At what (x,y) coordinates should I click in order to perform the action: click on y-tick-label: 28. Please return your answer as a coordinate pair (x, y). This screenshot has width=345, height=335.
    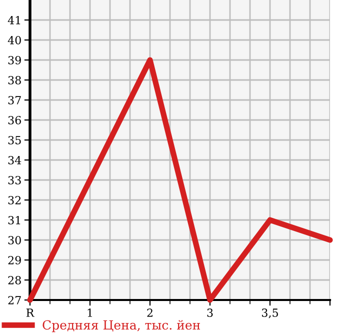
    Looking at the image, I should click on (14, 280).